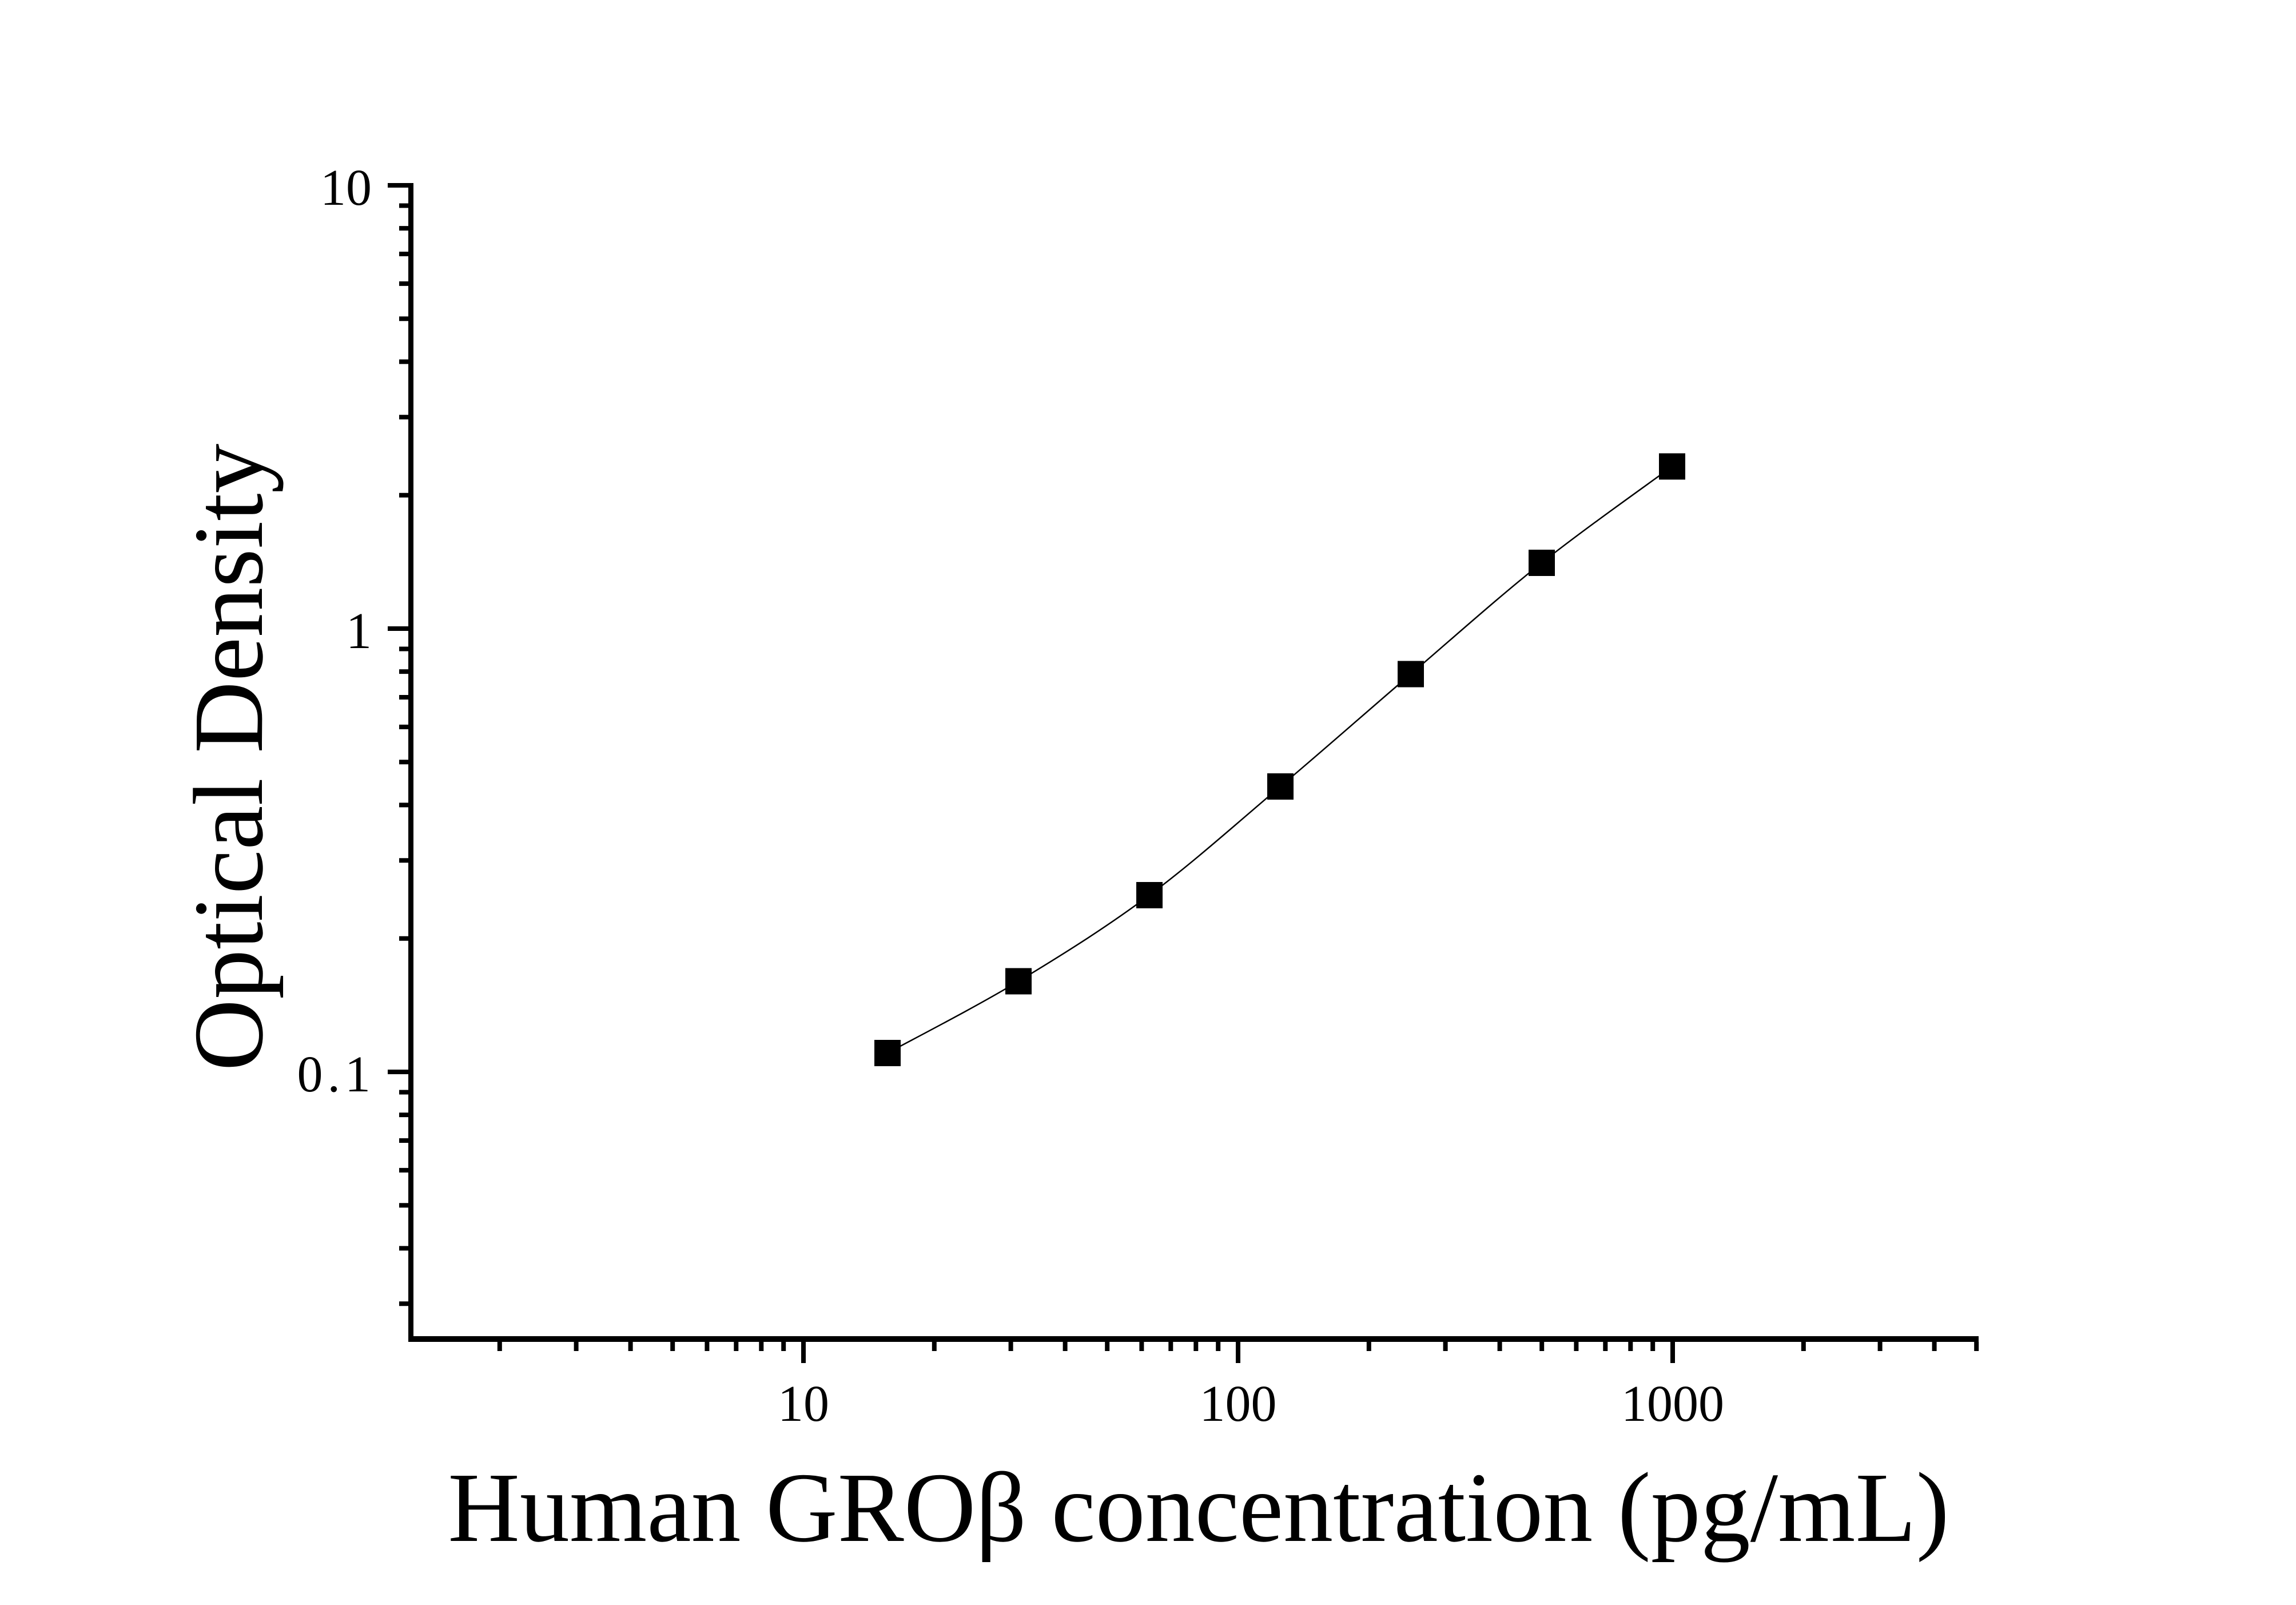  Describe the element at coordinates (229, 757) in the screenshot. I see `svg-text: Optical Density` at that location.